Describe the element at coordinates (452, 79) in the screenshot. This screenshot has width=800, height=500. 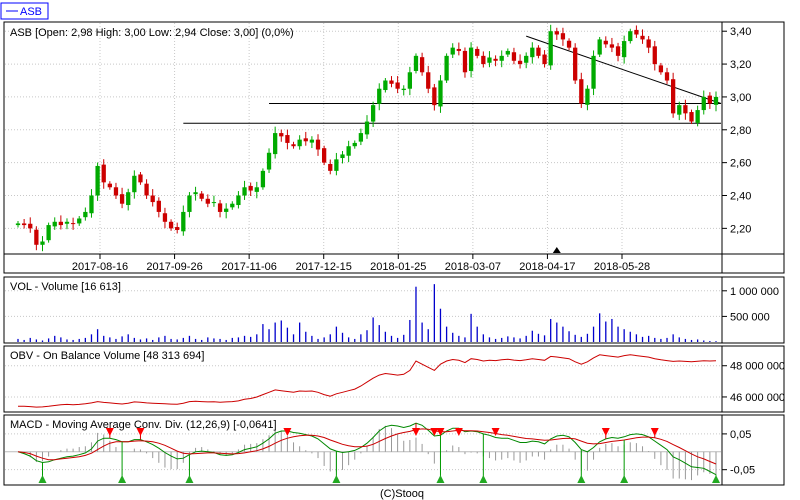
I see `support-resistance-lines` at that location.